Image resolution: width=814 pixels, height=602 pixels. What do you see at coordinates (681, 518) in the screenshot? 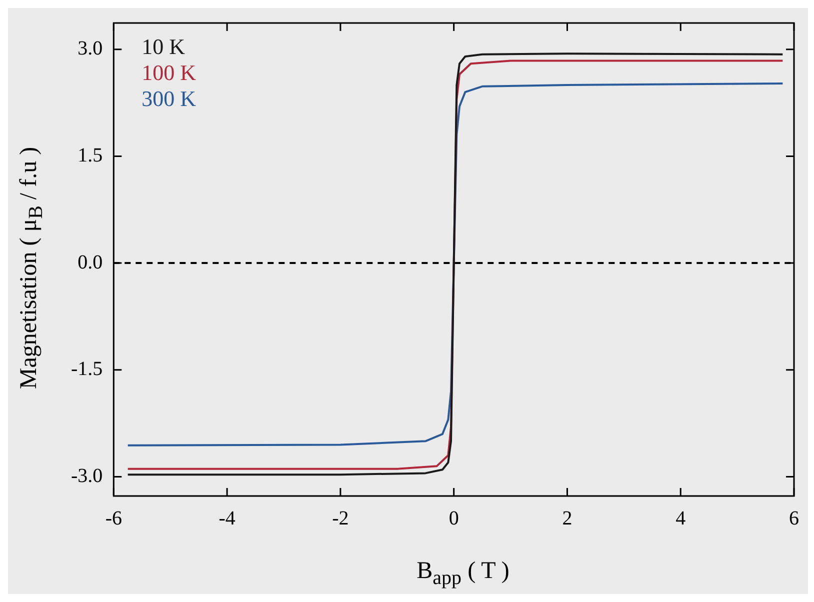
I see `x-tick-label: 4` at bounding box center [681, 518].